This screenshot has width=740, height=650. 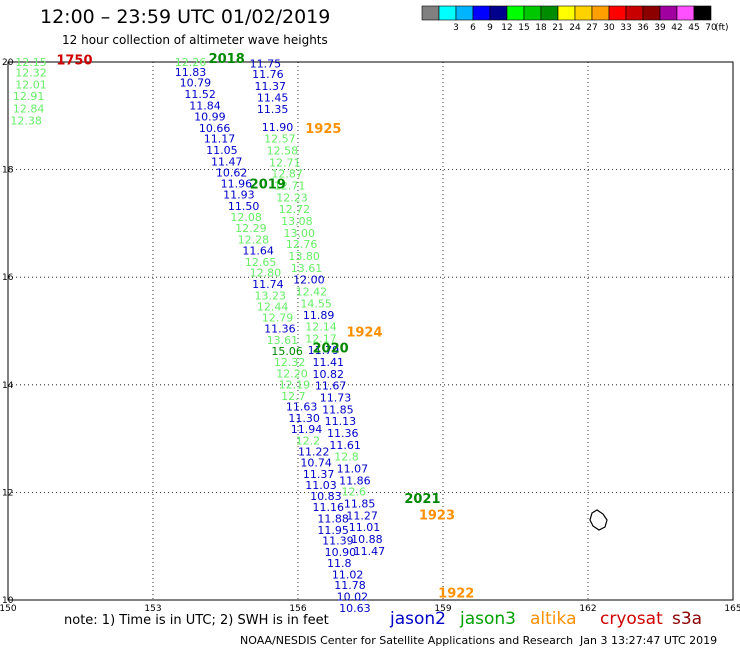 What do you see at coordinates (31, 73) in the screenshot?
I see `wave-height-value: 12.32` at bounding box center [31, 73].